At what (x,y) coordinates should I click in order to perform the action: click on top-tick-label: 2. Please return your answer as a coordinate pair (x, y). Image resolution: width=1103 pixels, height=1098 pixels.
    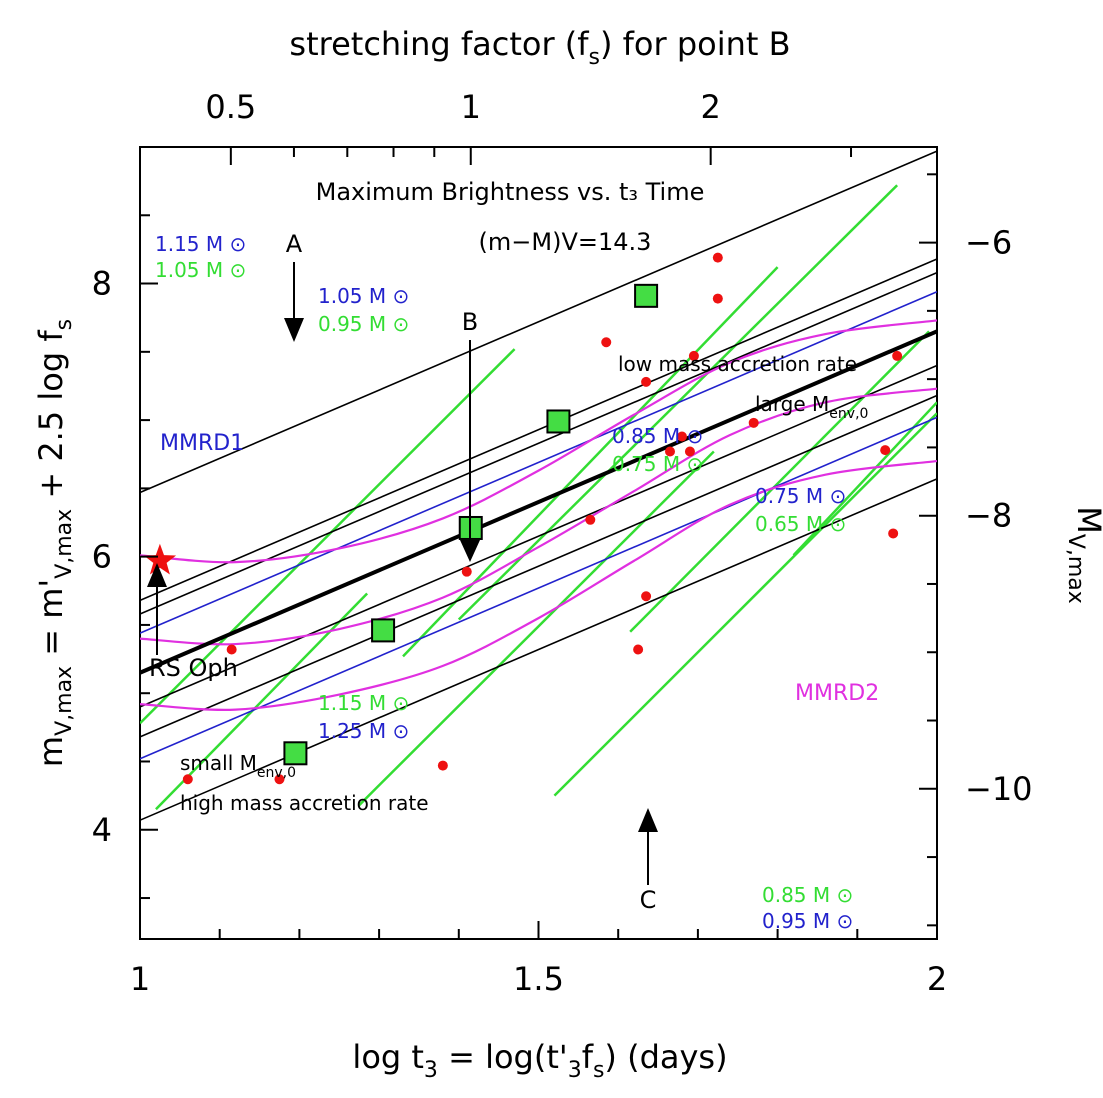
    Looking at the image, I should click on (710, 107).